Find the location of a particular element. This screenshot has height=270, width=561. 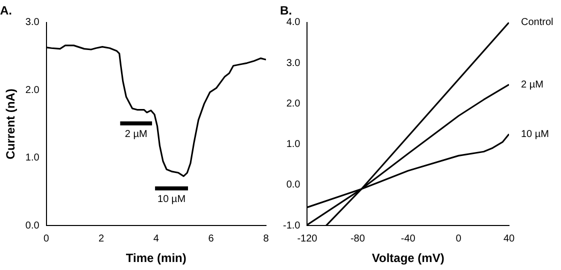

series-label: Control is located at coordinates (537, 22).